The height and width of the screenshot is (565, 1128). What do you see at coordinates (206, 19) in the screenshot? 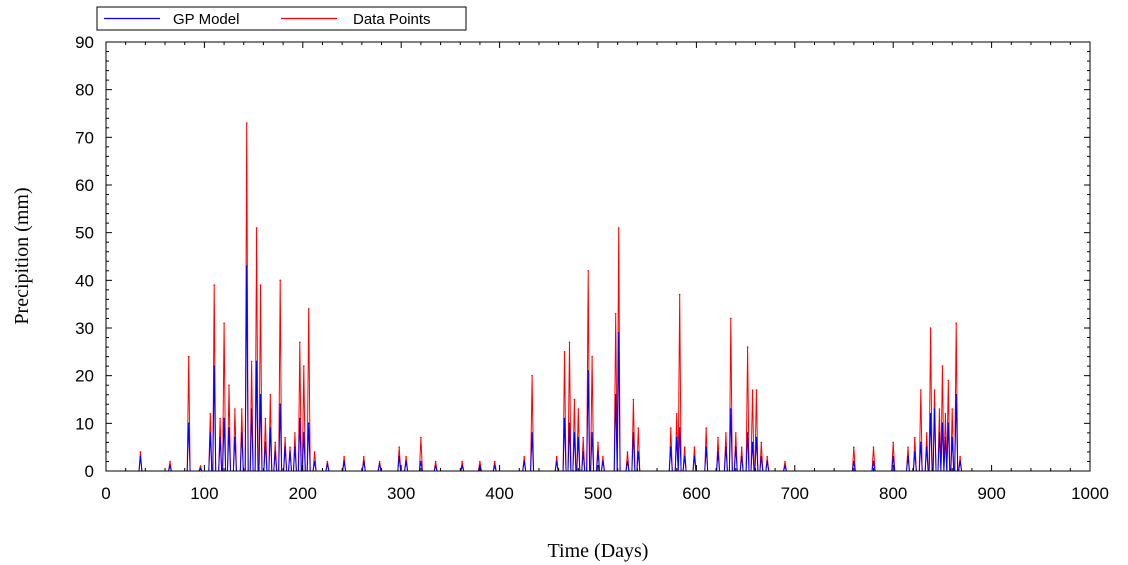
I see `legend-label-gp-model: GP Model` at bounding box center [206, 19].